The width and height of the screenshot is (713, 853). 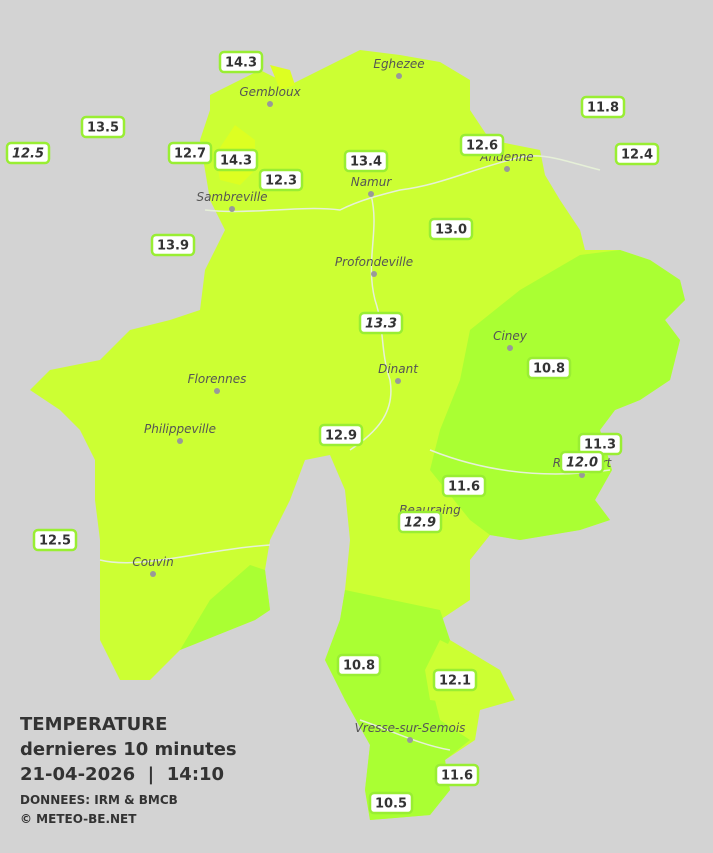 What do you see at coordinates (180, 429) in the screenshot?
I see `city-name: Philippeville` at bounding box center [180, 429].